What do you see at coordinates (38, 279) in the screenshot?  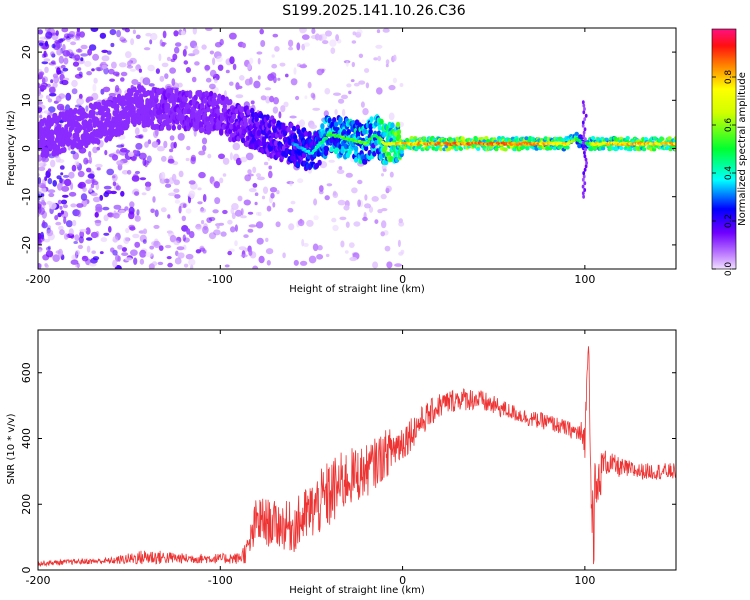 I see `x-tick-label: -200` at bounding box center [38, 279].